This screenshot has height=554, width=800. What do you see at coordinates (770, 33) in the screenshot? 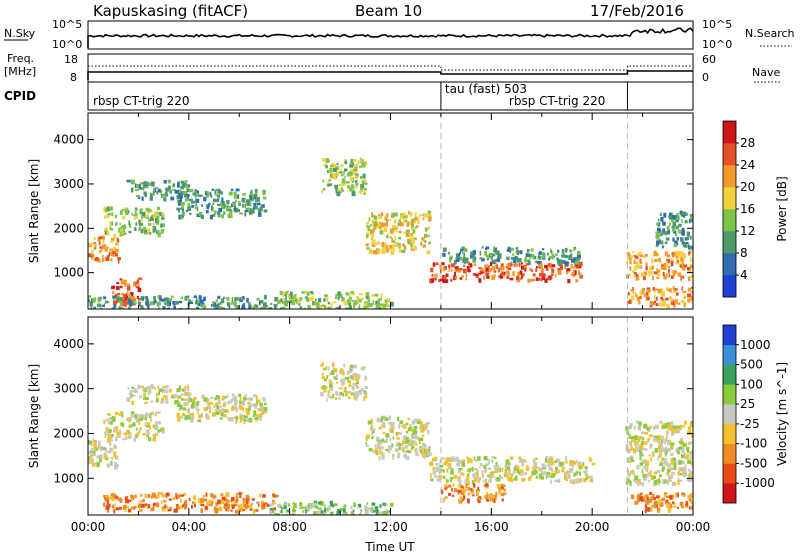
I see `nsearch-label: N.Search` at bounding box center [770, 33].